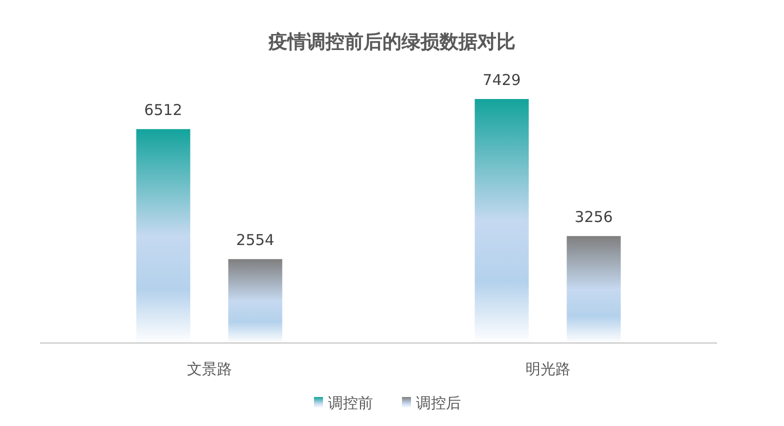 The image size is (784, 426). Describe the element at coordinates (163, 110) in the screenshot. I see `data-label: 6512` at that location.